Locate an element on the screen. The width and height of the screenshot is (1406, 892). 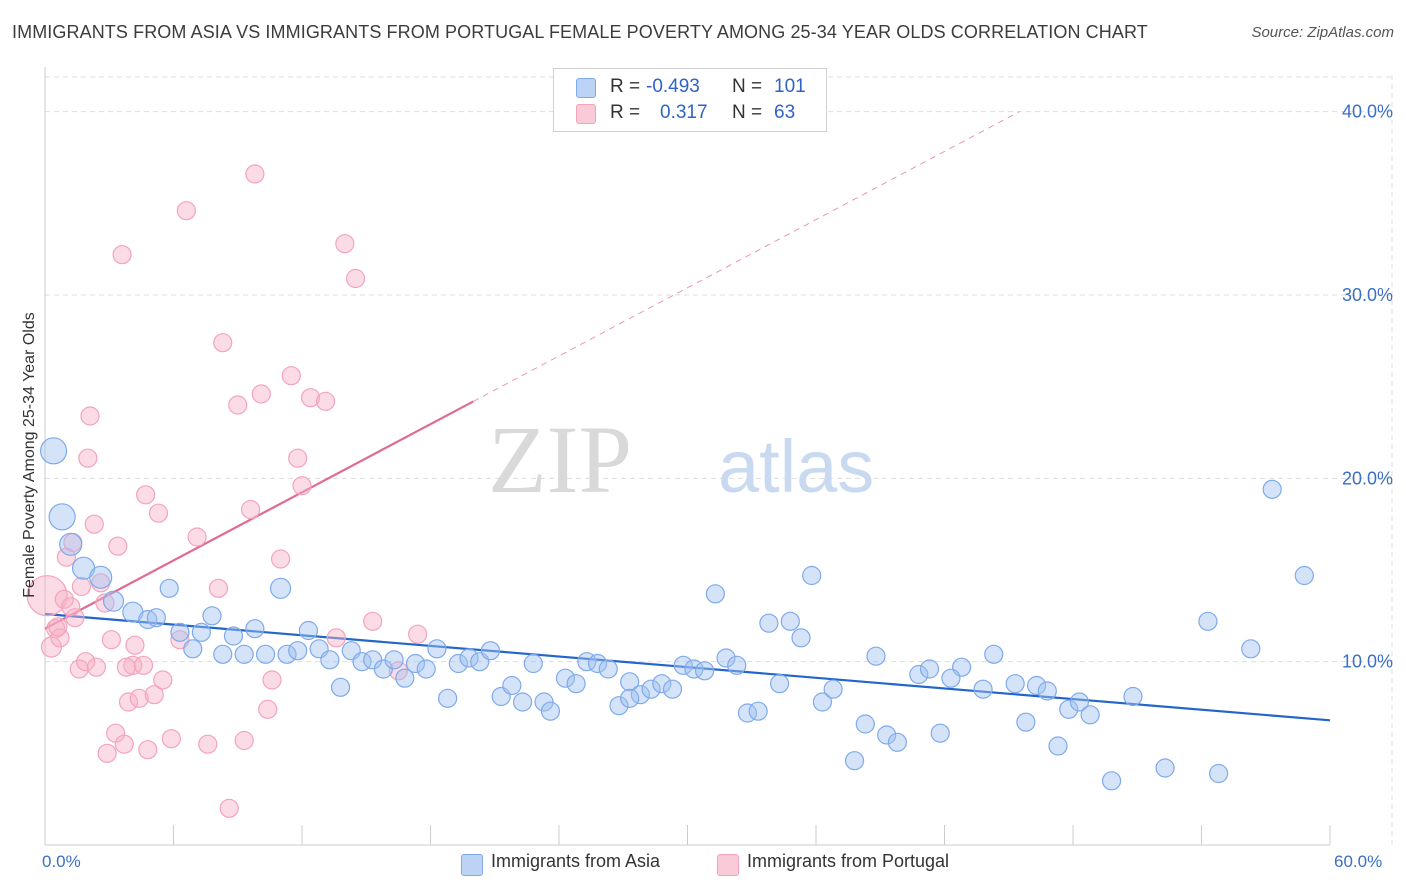
trend-line-asia is located at coordinates (687, 667).